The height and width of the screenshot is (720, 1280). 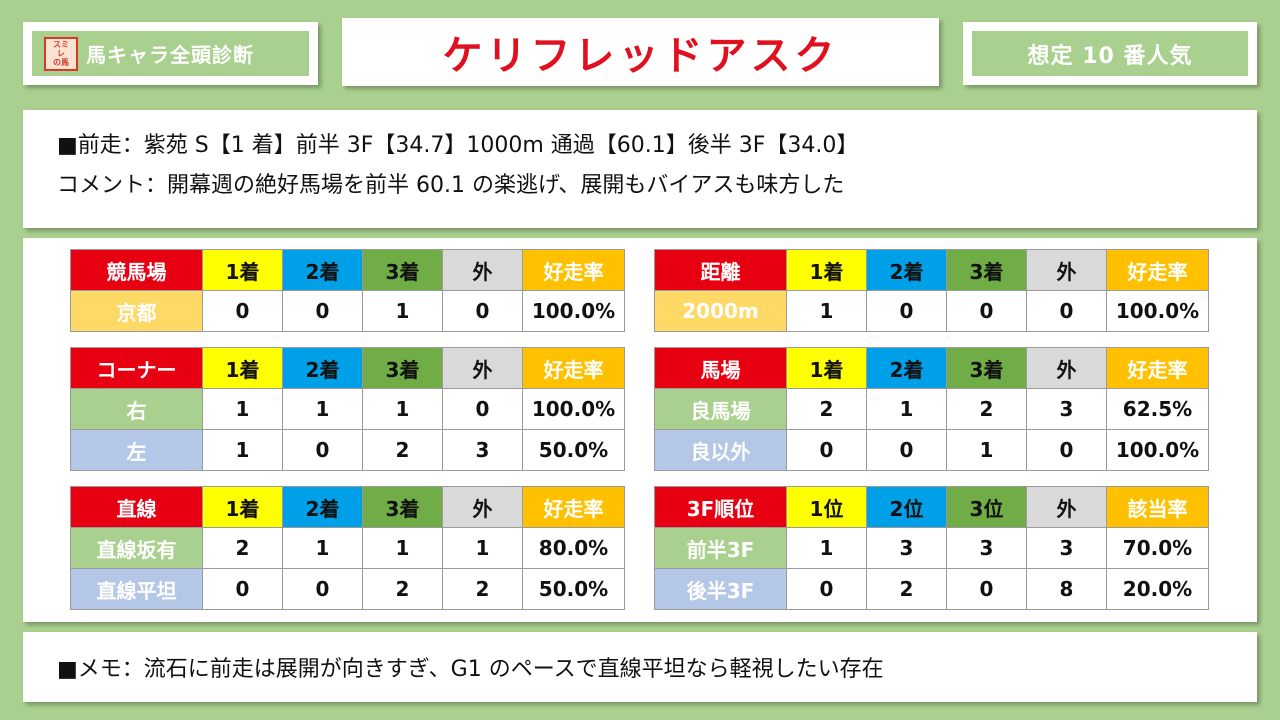 What do you see at coordinates (720, 589) in the screenshot?
I see `row-label: 後半3F` at bounding box center [720, 589].